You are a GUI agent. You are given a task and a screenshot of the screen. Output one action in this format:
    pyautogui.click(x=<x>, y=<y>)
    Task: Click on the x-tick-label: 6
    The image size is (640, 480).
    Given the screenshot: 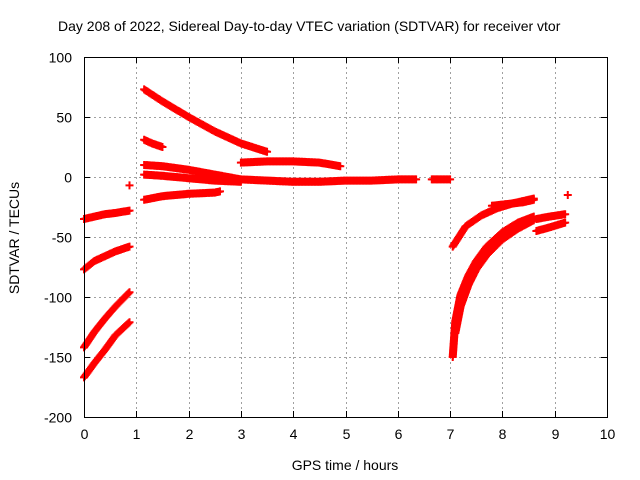 What is the action you would take?
    pyautogui.click(x=399, y=434)
    